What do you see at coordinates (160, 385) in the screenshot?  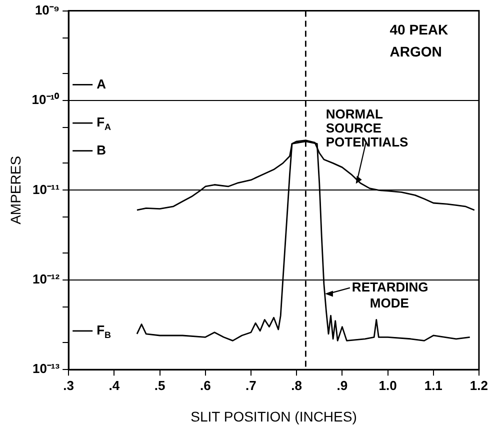 I see `x-tick-label: .5` at bounding box center [160, 385].